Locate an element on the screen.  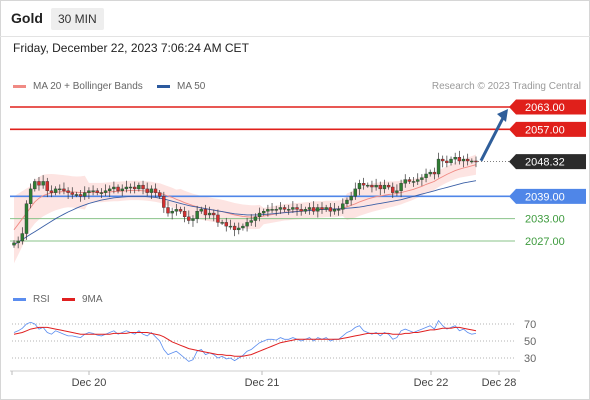
legend-ma50: MA 50 is located at coordinates (181, 86).